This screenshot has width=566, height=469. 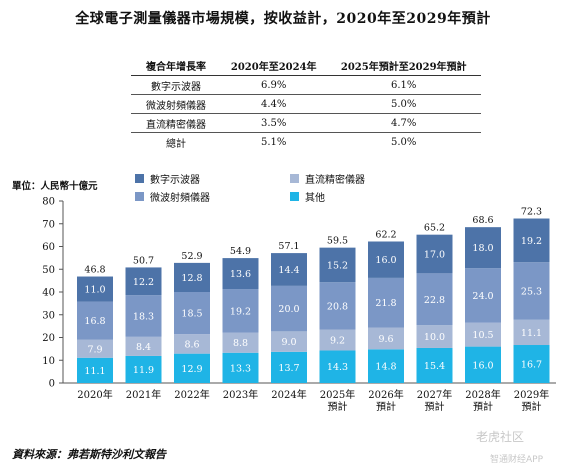 I want to click on bar-segment-label: 20.8, so click(x=337, y=306).